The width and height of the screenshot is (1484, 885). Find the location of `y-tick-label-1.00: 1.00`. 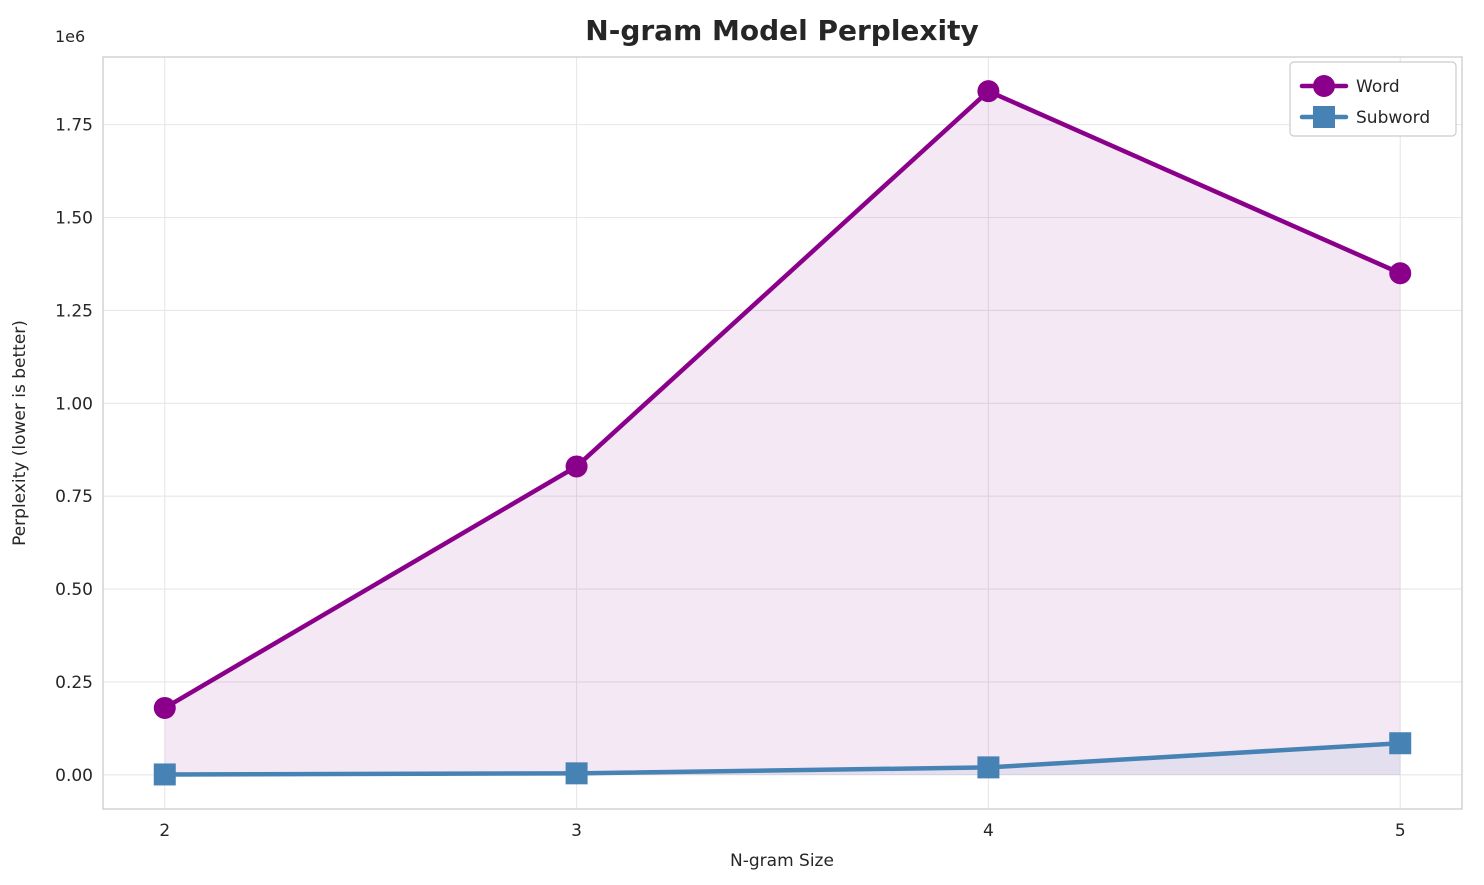

y-tick-label-1.00: 1.00 is located at coordinates (74, 404).